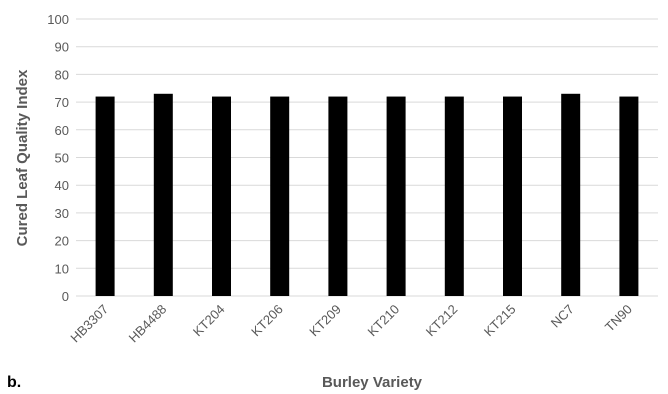 This screenshot has height=394, width=668. What do you see at coordinates (62, 74) in the screenshot?
I see `y-tick-label: 80` at bounding box center [62, 74].